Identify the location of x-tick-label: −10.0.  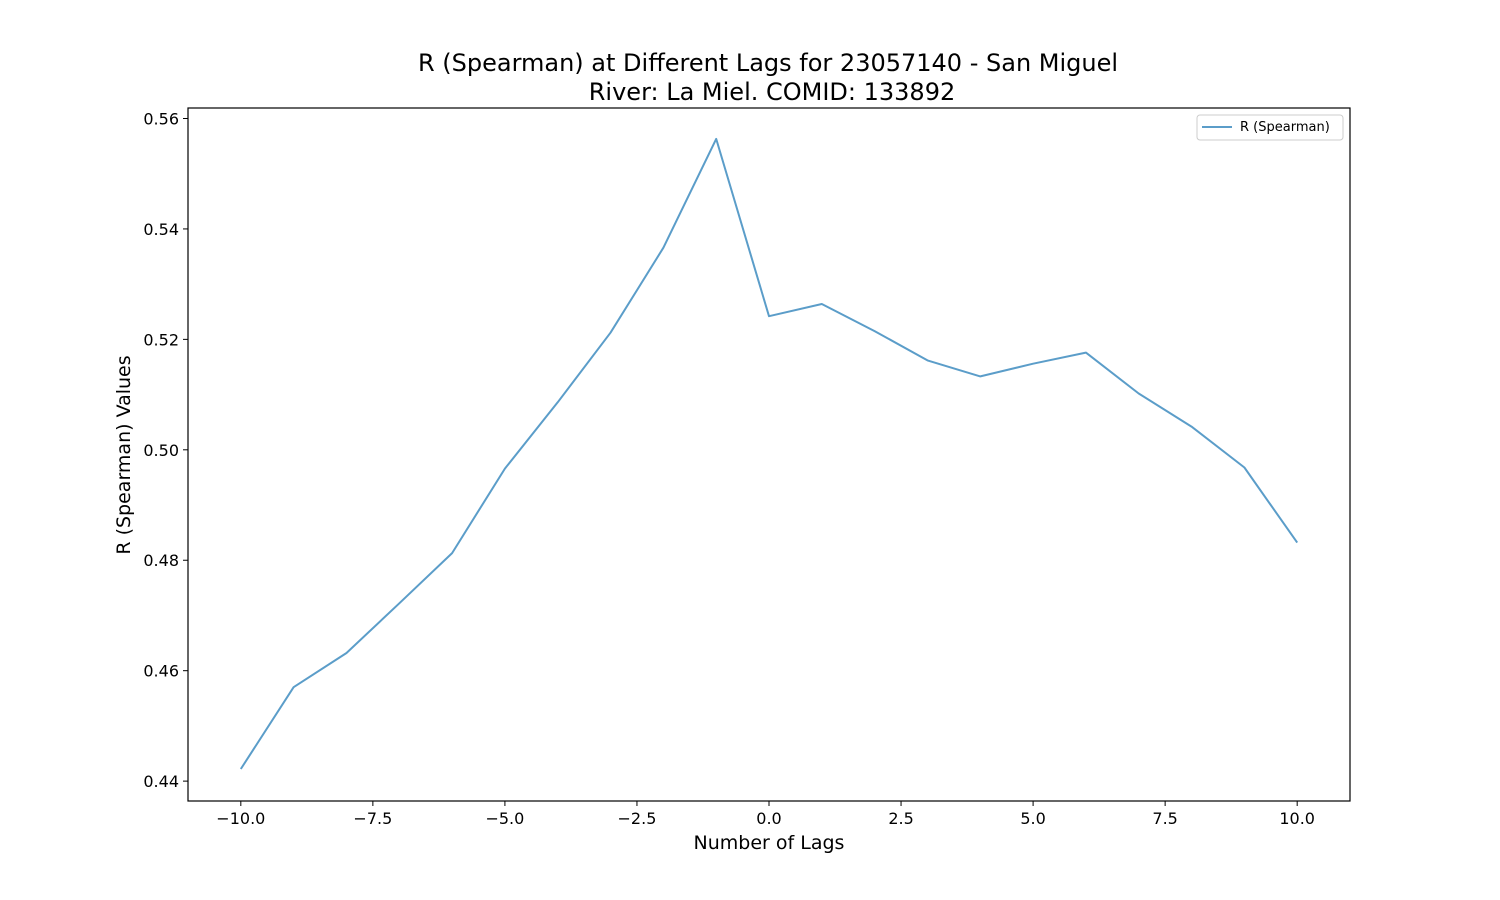
(240, 818).